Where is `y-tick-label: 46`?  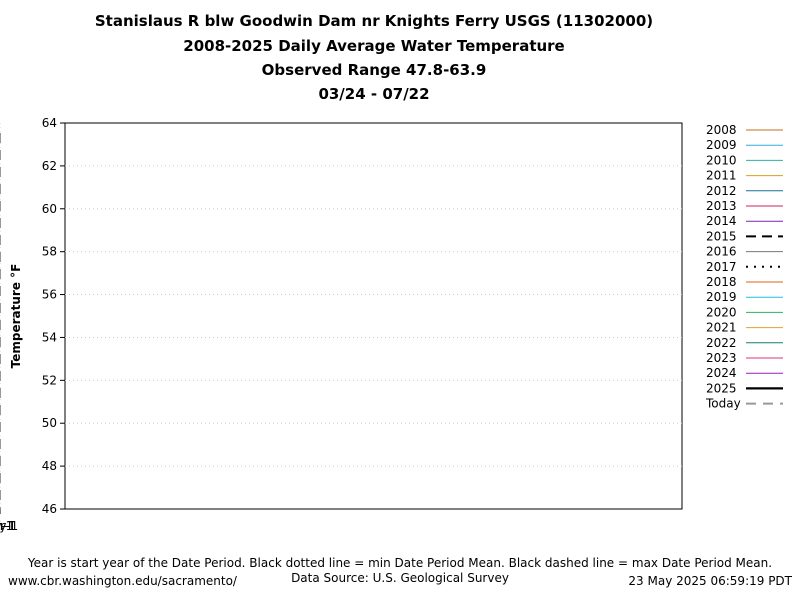 y-tick-label: 46 is located at coordinates (49, 509).